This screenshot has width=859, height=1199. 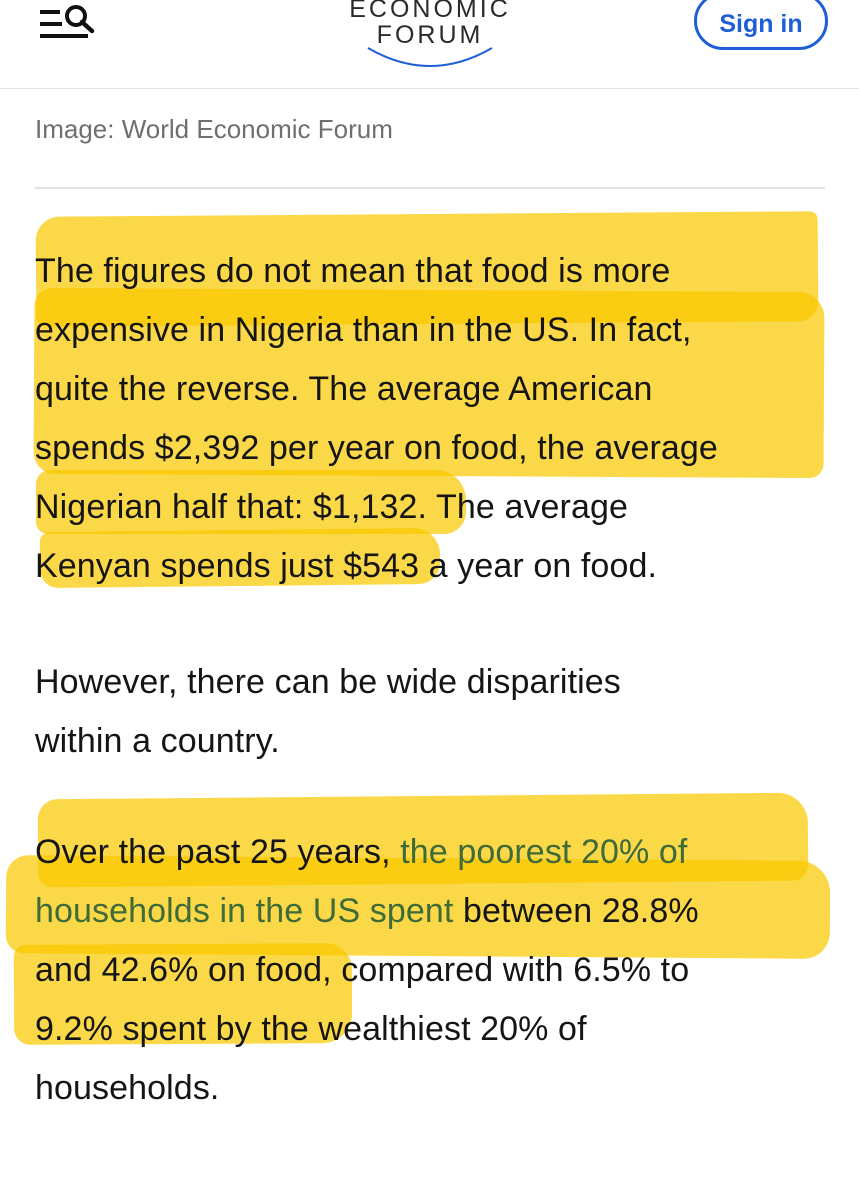 What do you see at coordinates (362, 970) in the screenshot?
I see `paragraph-line: and 42.6% on food, compared with 6.5% to` at bounding box center [362, 970].